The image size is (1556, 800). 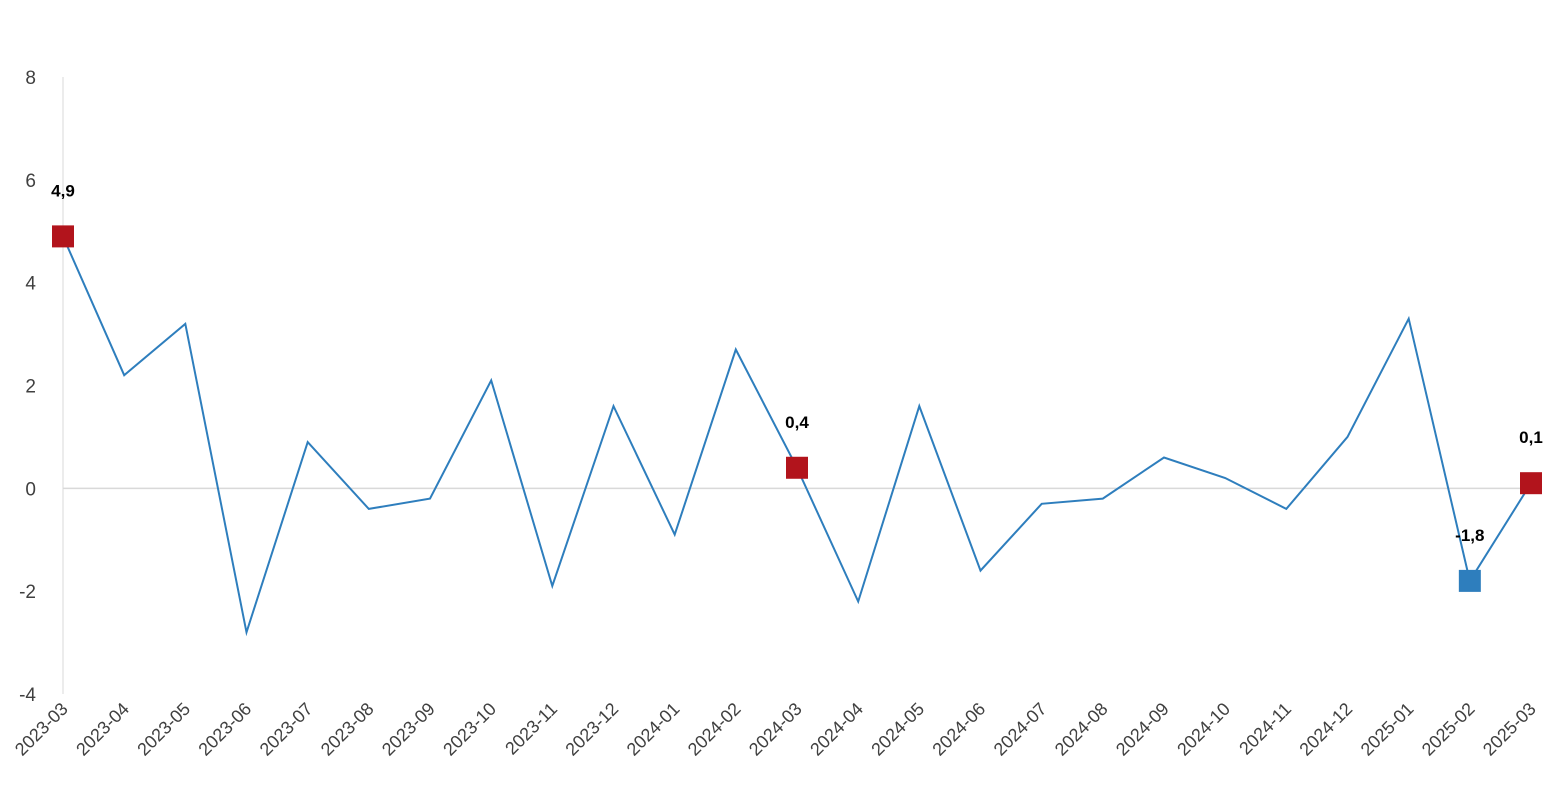 What do you see at coordinates (63, 190) in the screenshot?
I see `data-label: 4,9` at bounding box center [63, 190].